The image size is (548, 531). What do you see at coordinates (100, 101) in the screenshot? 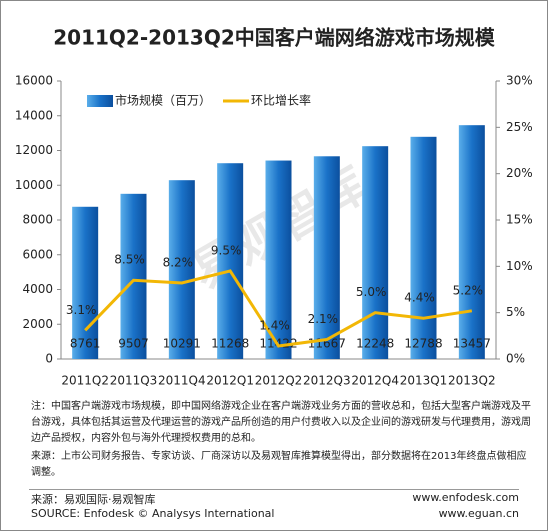
I see `legend-swatch` at bounding box center [100, 101].